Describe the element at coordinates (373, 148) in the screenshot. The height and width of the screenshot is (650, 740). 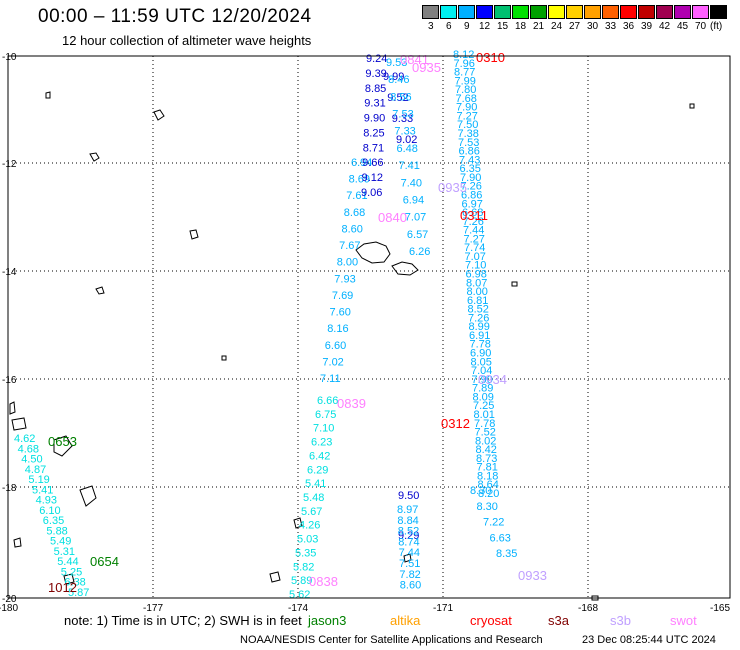
I see `wave-height-value: 8.71` at that location.